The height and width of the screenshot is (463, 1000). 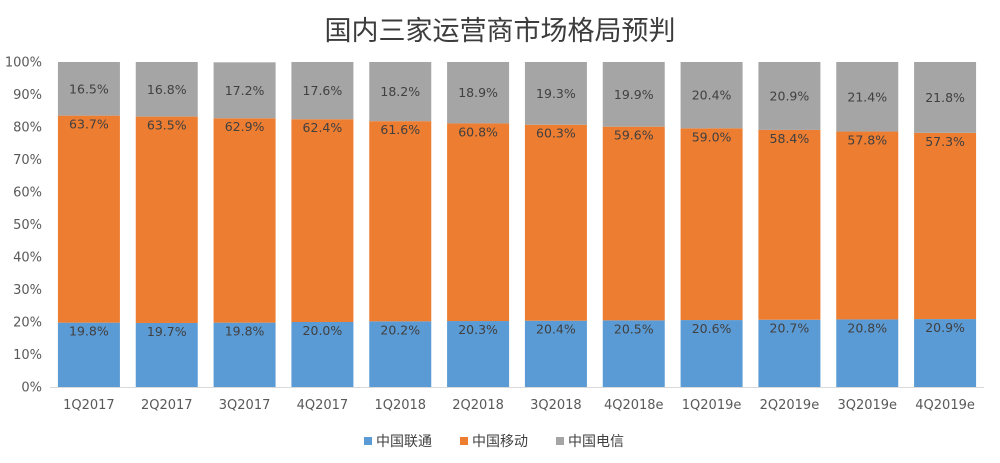 What do you see at coordinates (790, 138) in the screenshot?
I see `data-label: 58.4%` at bounding box center [790, 138].